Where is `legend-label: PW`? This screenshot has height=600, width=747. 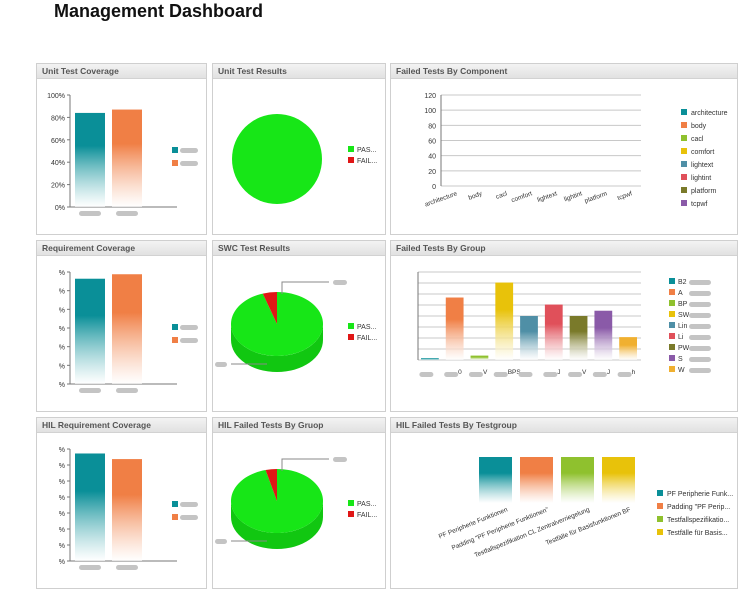 legend-label: PW is located at coordinates (684, 348).